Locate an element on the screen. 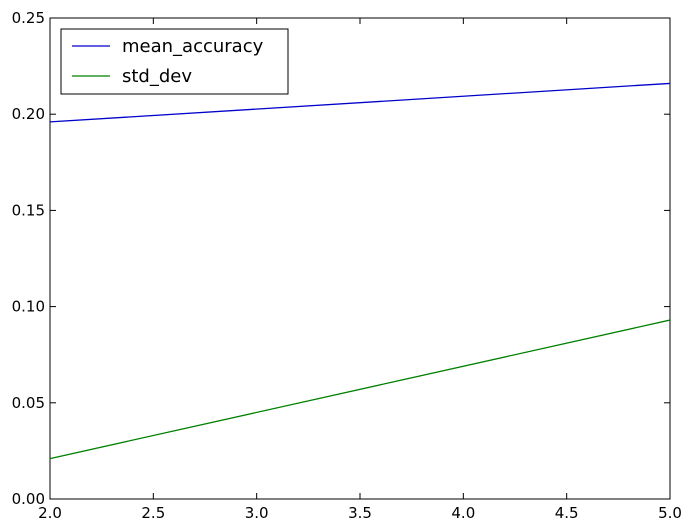 This screenshot has height=532, width=692. x-tick-label: 4.0 is located at coordinates (463, 513).